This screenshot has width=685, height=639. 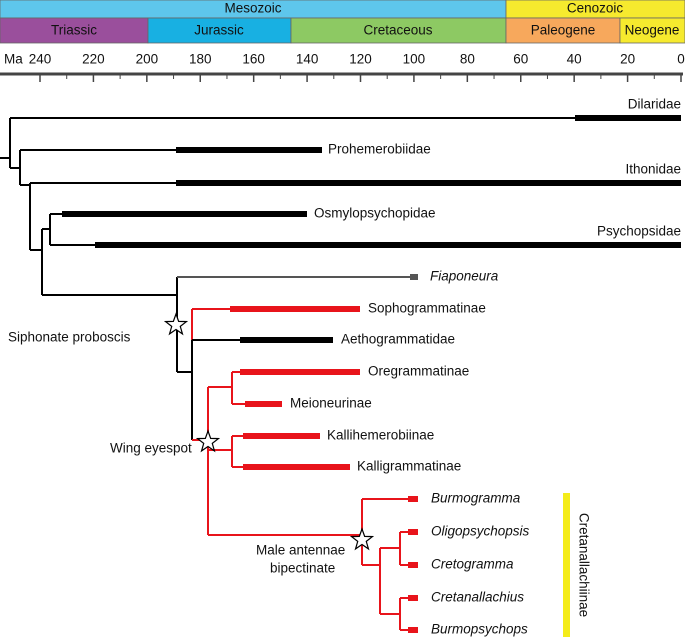 What do you see at coordinates (379, 149) in the screenshot?
I see `taxon-label: Prohemerobiidae` at bounding box center [379, 149].